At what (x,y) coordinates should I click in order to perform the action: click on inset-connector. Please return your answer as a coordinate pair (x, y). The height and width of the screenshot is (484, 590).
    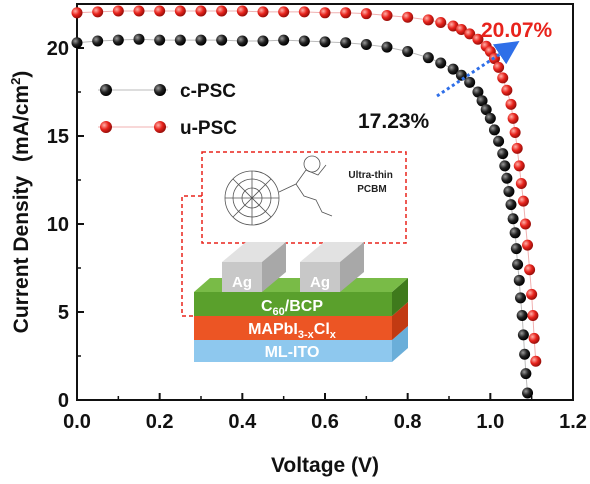
    Looking at the image, I should click on (191, 256).